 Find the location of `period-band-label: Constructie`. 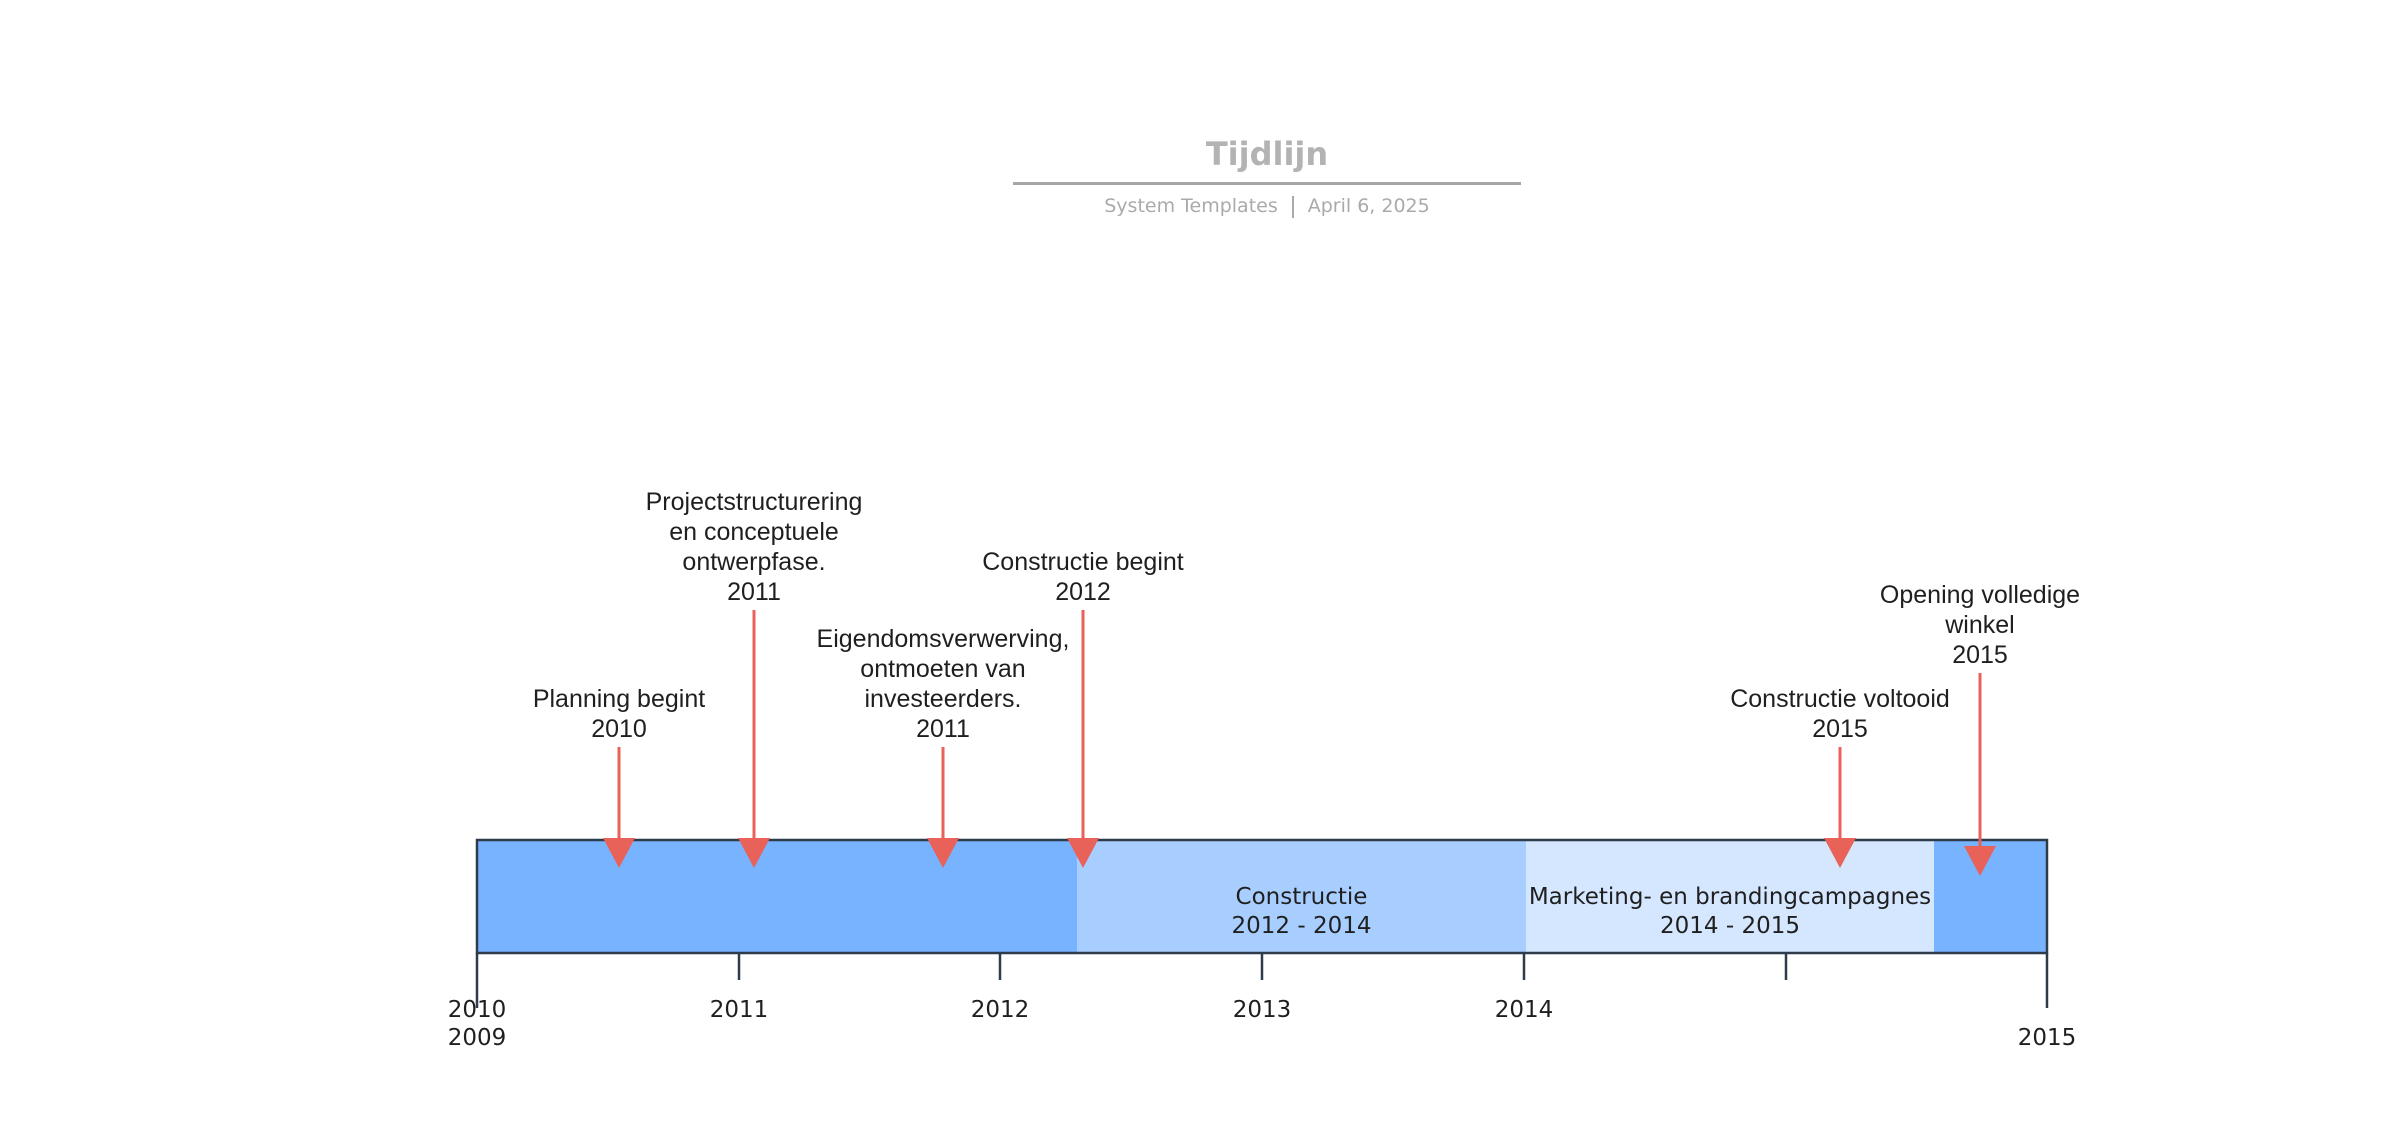

period-band-label: Constructie is located at coordinates (1302, 897).